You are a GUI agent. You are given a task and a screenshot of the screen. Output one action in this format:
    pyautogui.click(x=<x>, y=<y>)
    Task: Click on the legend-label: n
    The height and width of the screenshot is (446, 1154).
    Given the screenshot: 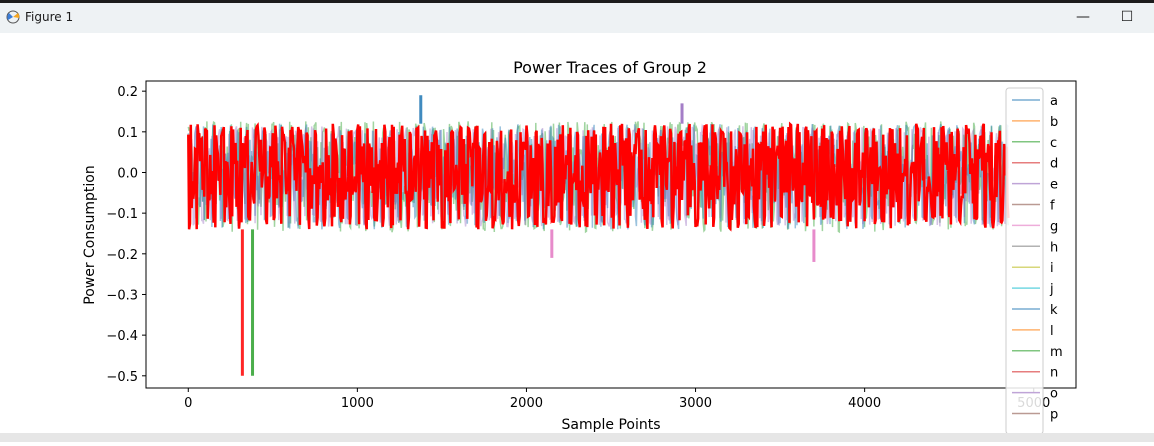 What is the action you would take?
    pyautogui.click(x=1054, y=373)
    